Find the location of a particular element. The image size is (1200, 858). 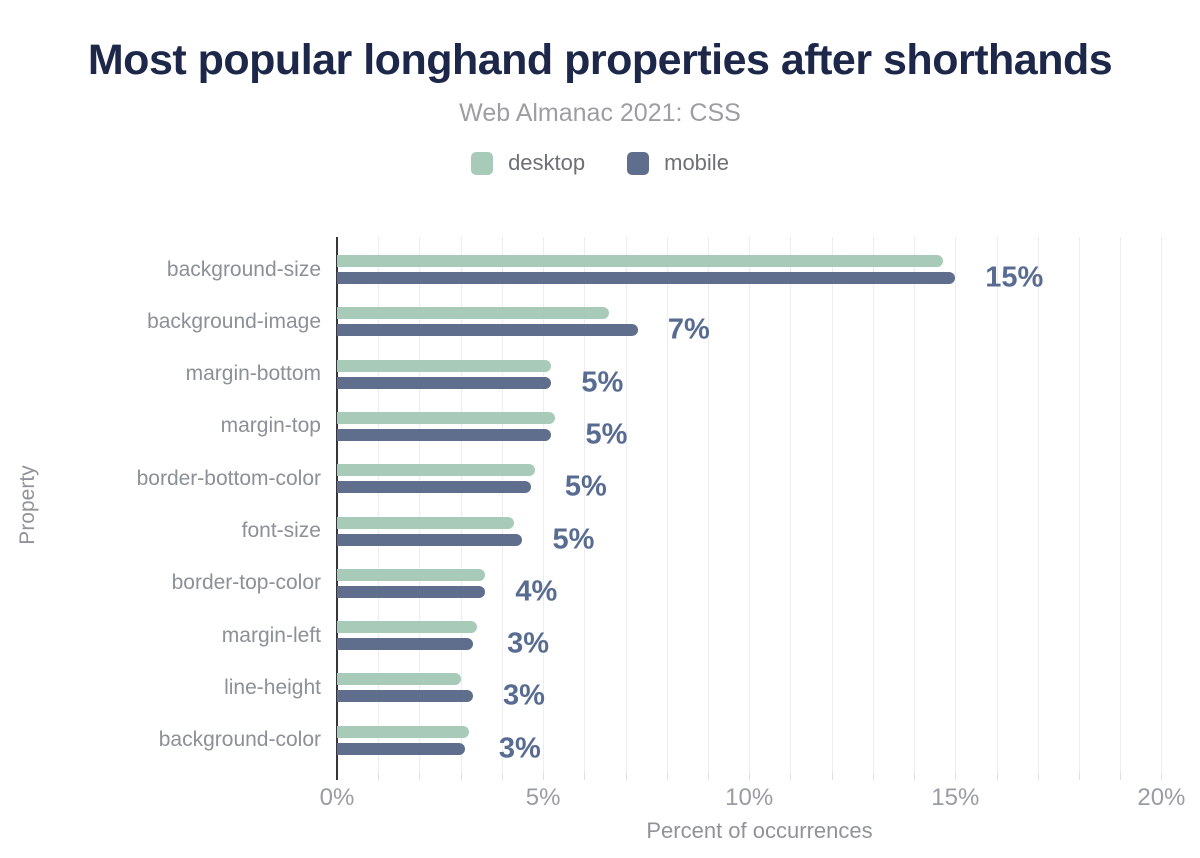

category-label: background-size is located at coordinates (243, 269).